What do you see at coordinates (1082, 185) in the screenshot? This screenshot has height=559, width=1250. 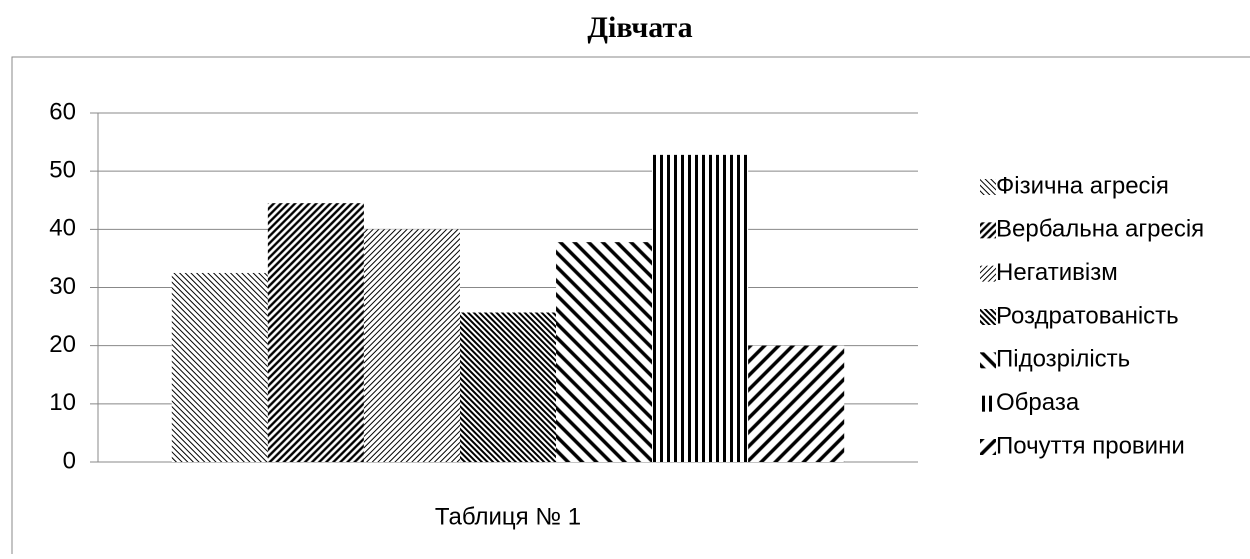 I see `legend-label: Фізична агресія` at bounding box center [1082, 185].